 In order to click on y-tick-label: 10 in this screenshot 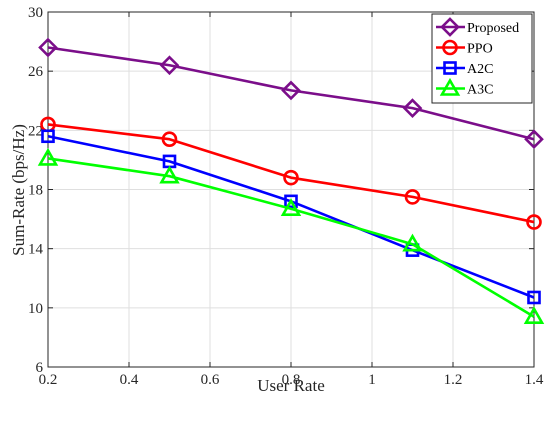, I will do `click(35, 309)`.